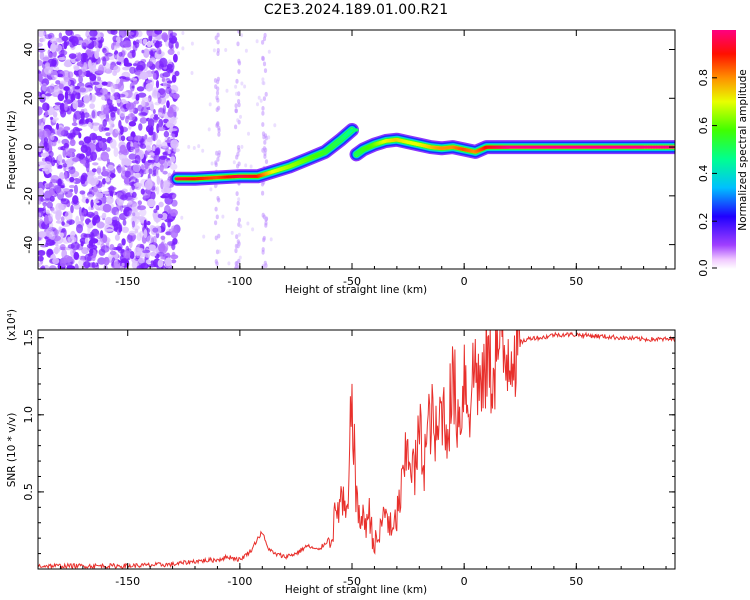  I want to click on x-tick-label: -50, so click(352, 581).